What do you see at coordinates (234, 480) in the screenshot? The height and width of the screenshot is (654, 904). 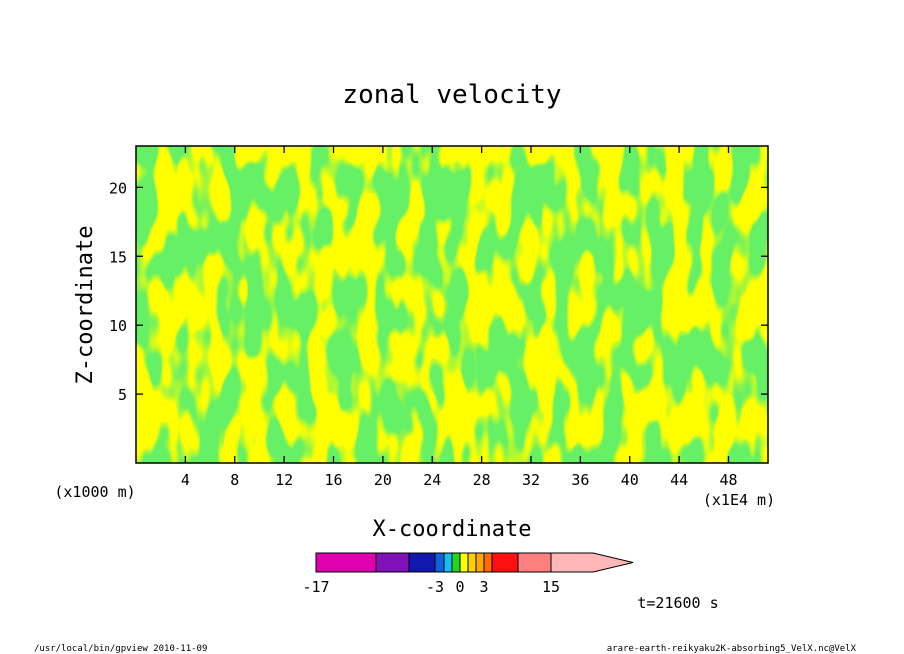 I see `x-tick-label: 8` at bounding box center [234, 480].